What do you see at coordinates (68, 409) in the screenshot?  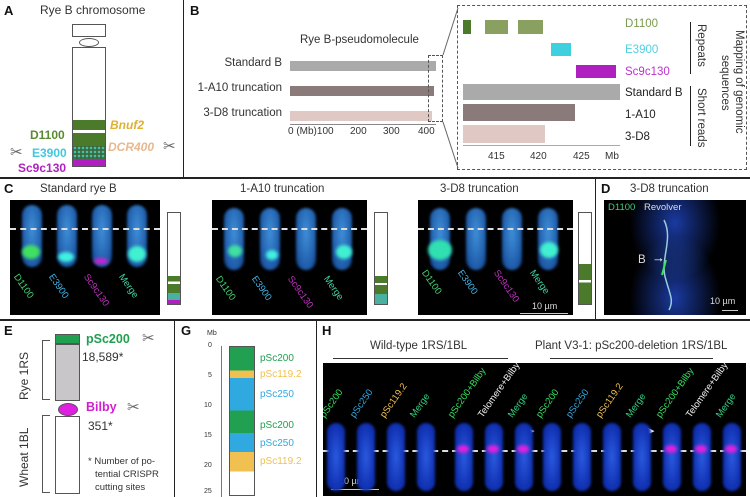 I see `bilby-centromere` at bounding box center [68, 409].